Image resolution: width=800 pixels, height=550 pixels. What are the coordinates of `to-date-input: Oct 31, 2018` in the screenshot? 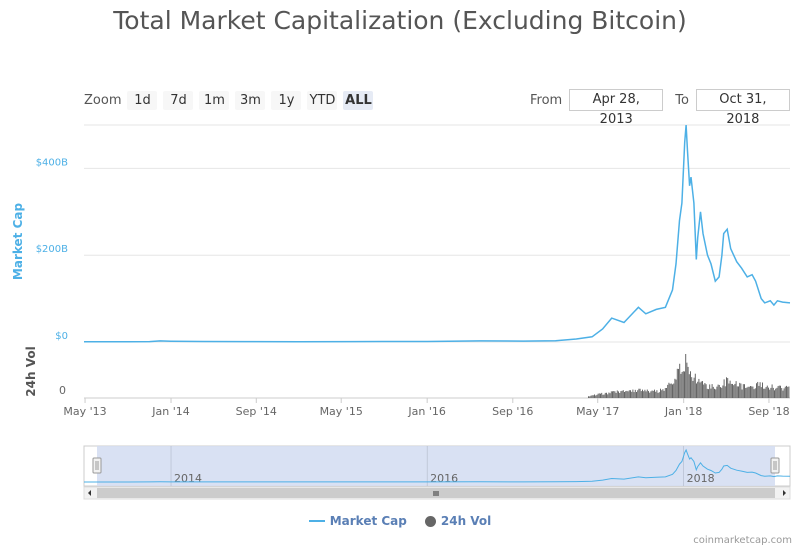 It's located at (742, 108).